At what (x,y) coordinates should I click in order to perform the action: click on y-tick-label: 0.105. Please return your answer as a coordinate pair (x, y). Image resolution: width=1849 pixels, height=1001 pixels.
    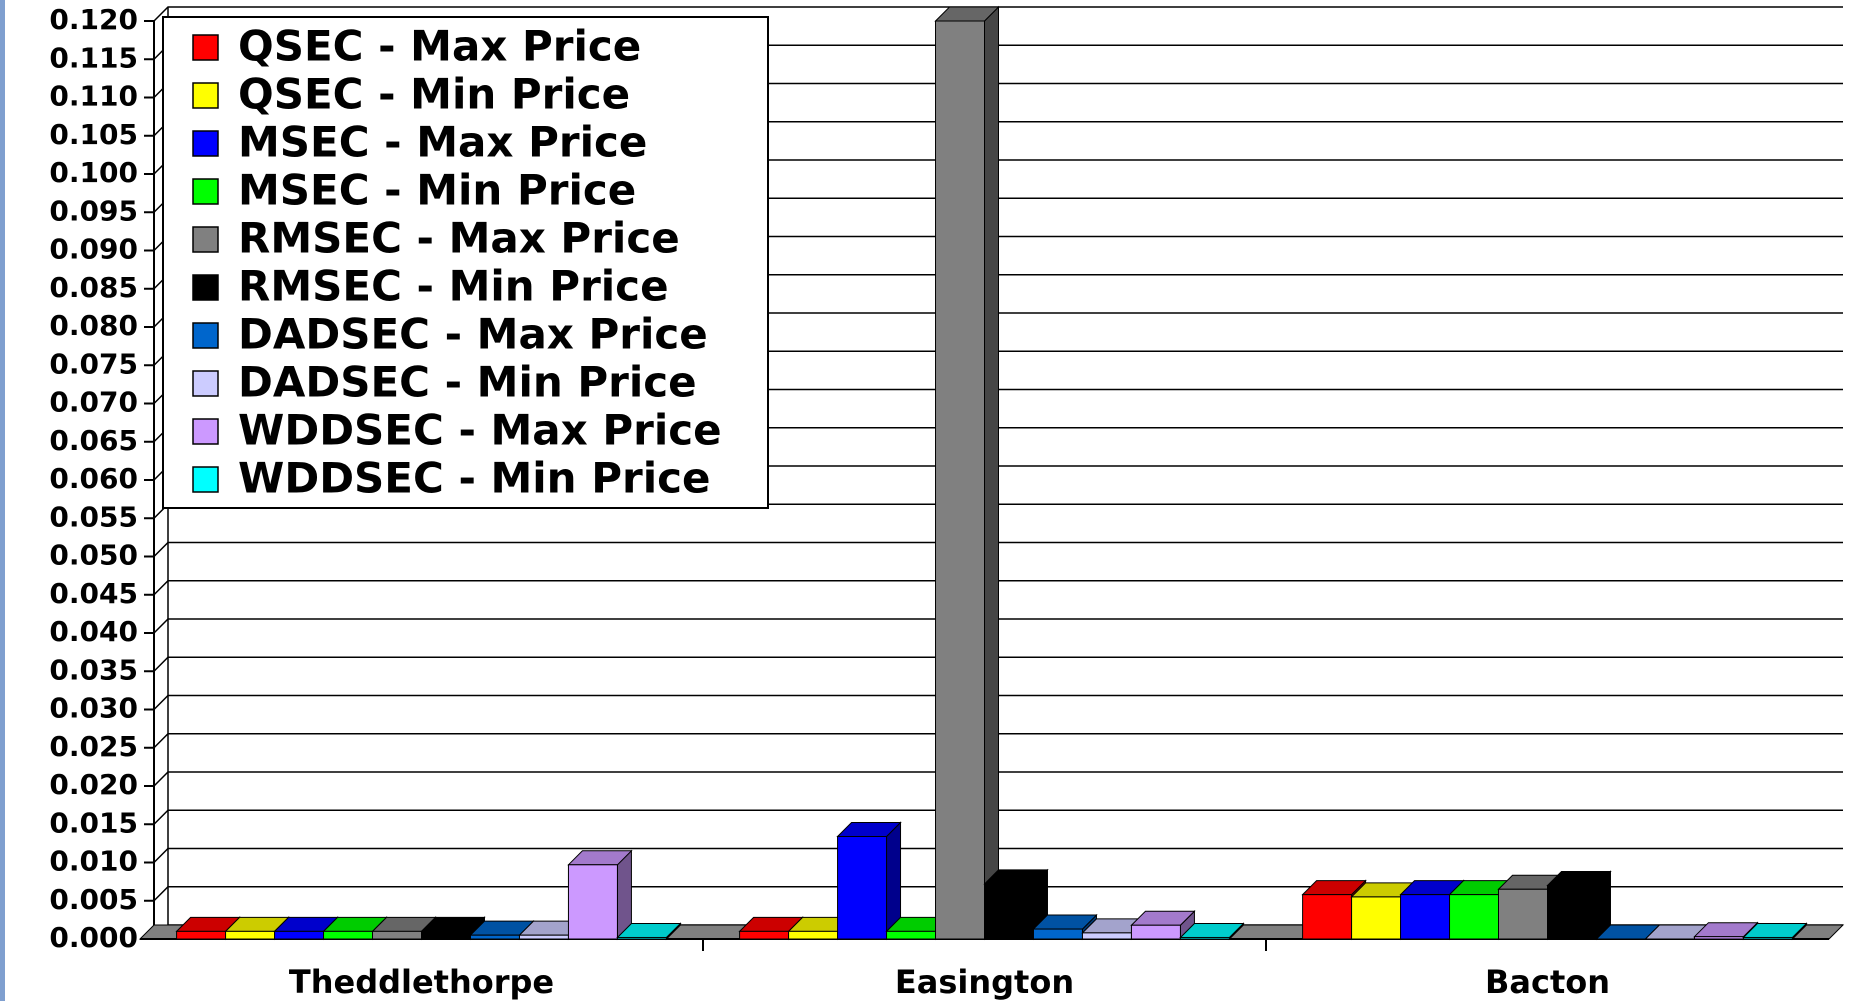
    Looking at the image, I should click on (93, 134).